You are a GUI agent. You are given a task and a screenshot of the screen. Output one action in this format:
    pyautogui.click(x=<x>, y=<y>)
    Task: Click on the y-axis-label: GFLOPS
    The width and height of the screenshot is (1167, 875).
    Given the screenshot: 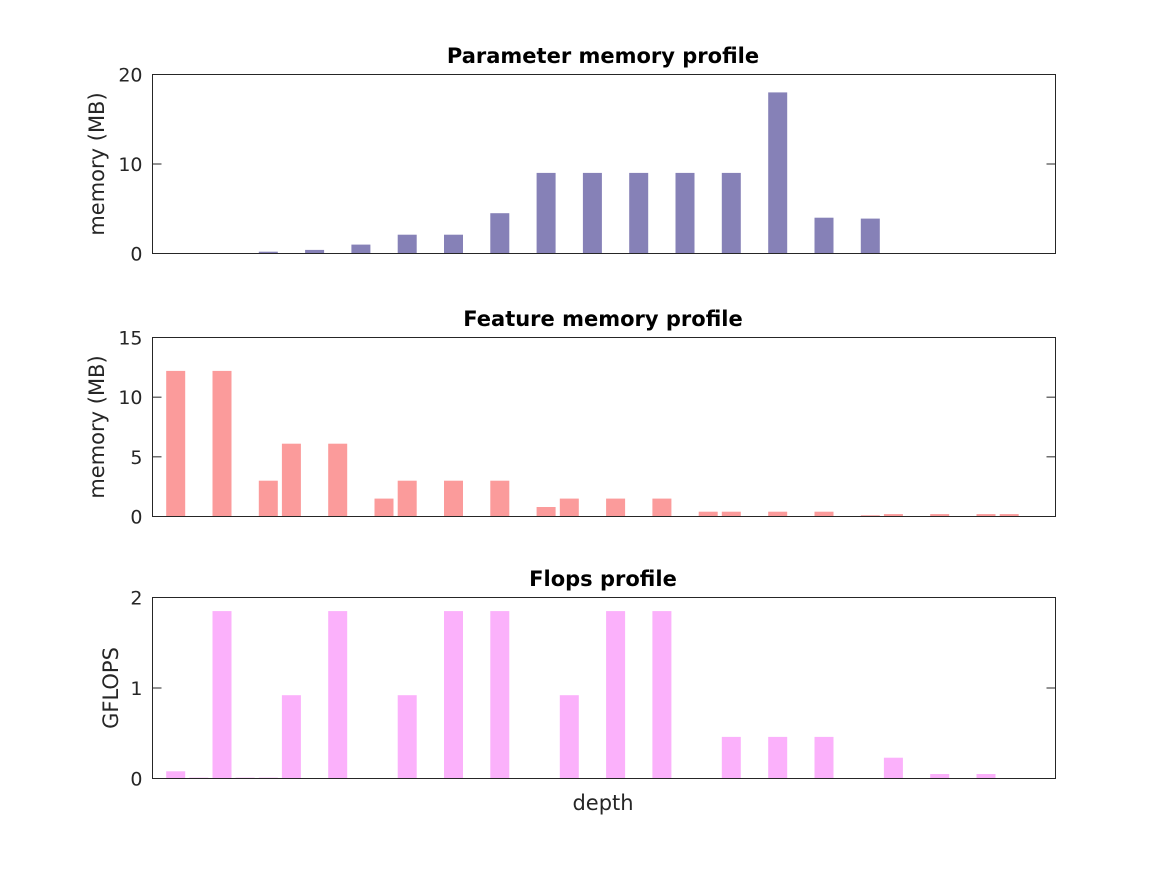 What is the action you would take?
    pyautogui.click(x=111, y=688)
    